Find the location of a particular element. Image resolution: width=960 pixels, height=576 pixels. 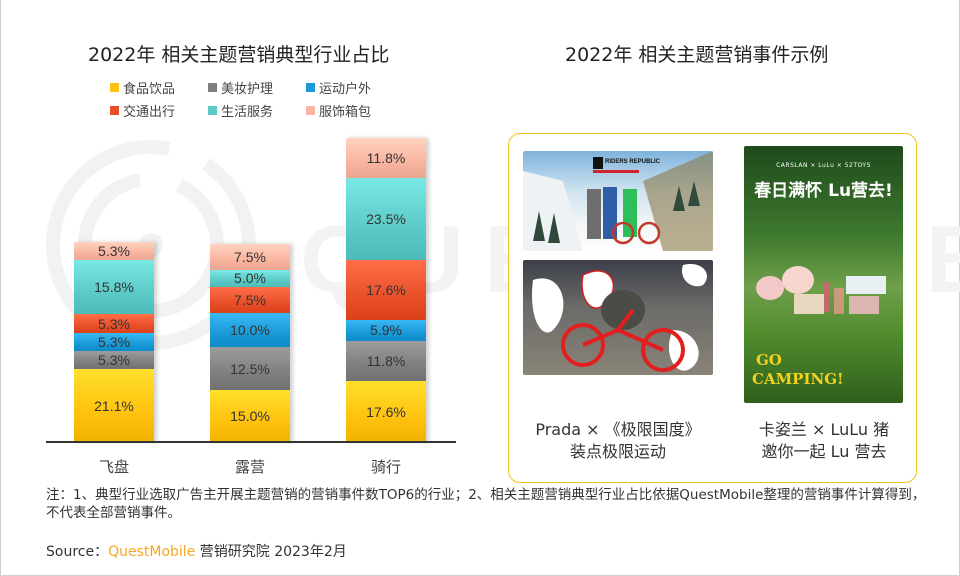

x-axis-line is located at coordinates (251, 442).